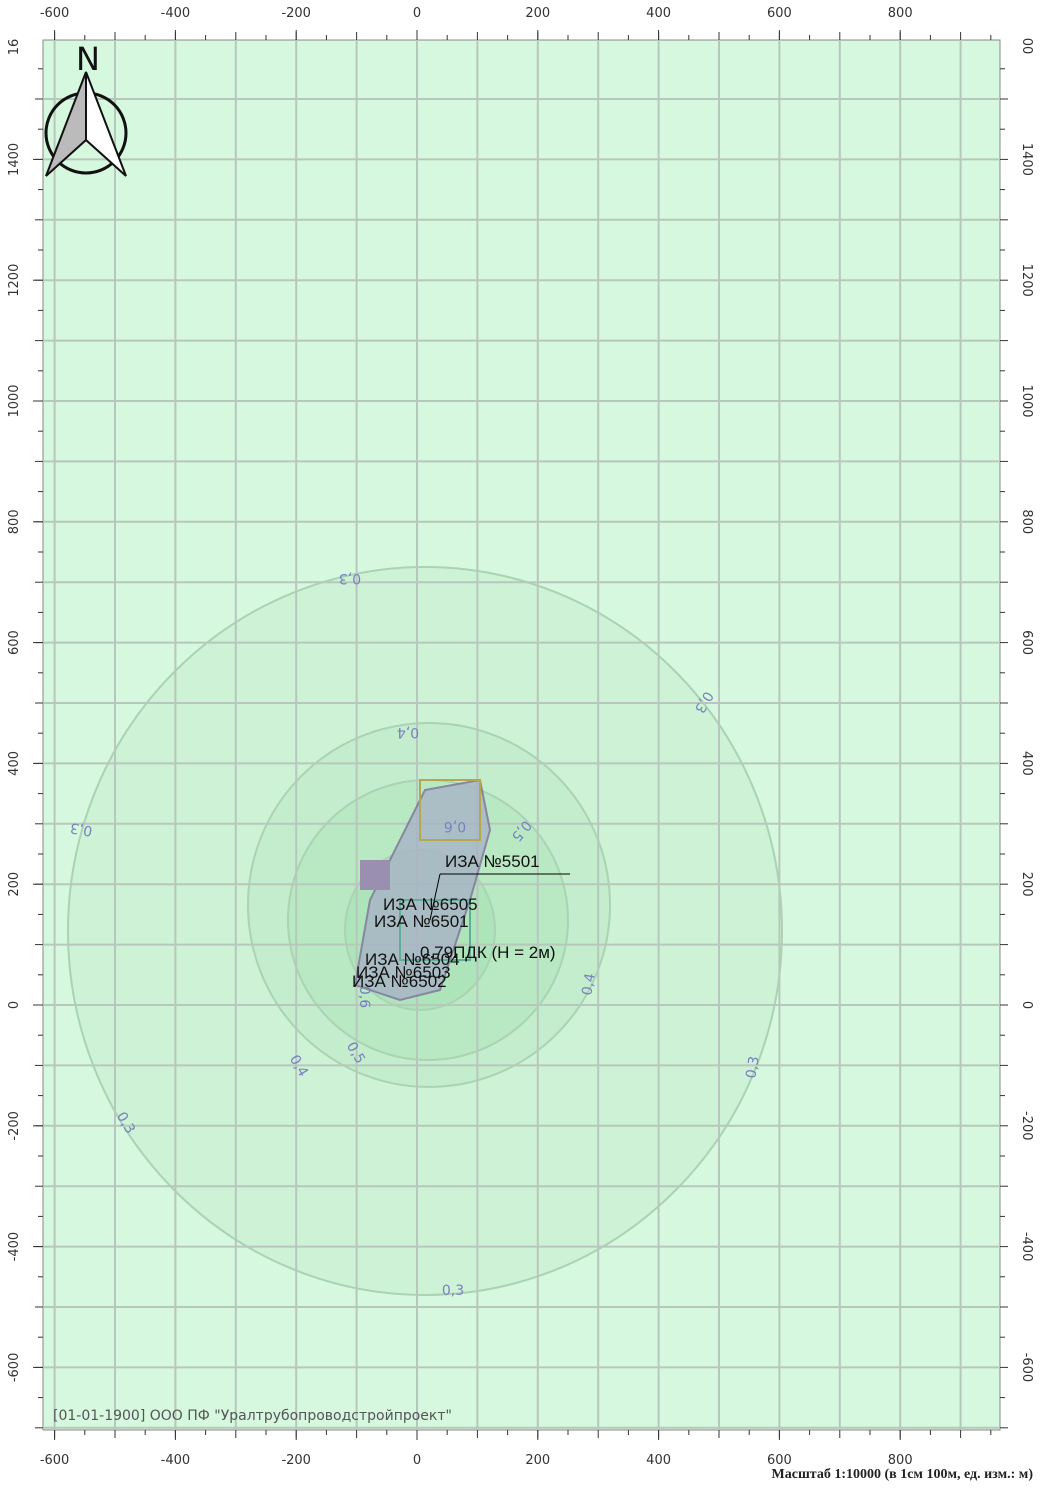  Describe the element at coordinates (421, 921) in the screenshot. I see `source-label: ИЗА №6501` at that location.